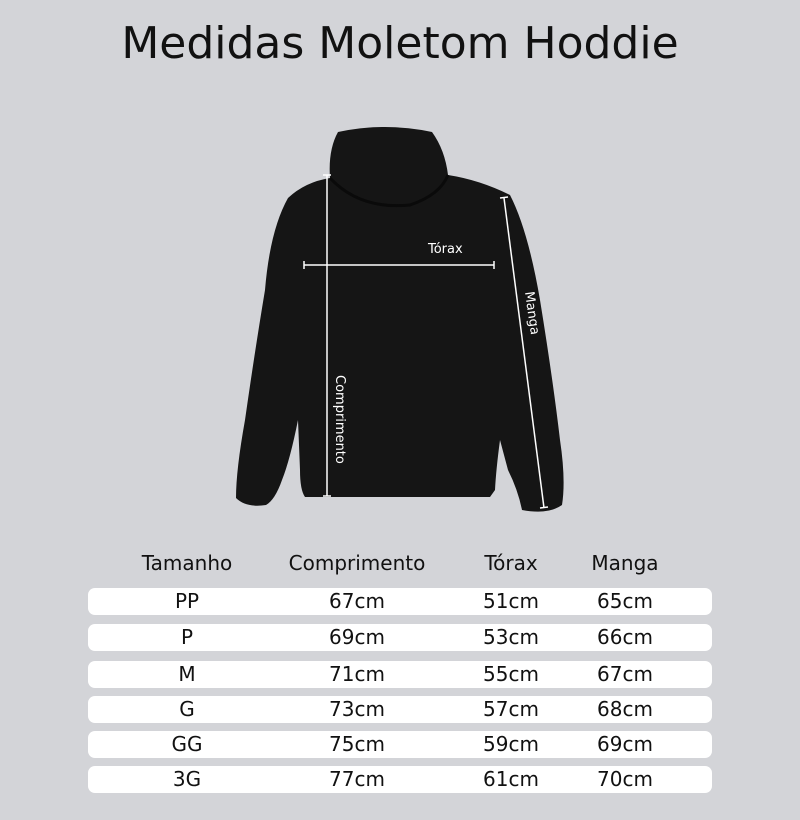 This screenshot has width=800, height=820. What do you see at coordinates (625, 779) in the screenshot?
I see `cell-manga: 70cm` at bounding box center [625, 779].